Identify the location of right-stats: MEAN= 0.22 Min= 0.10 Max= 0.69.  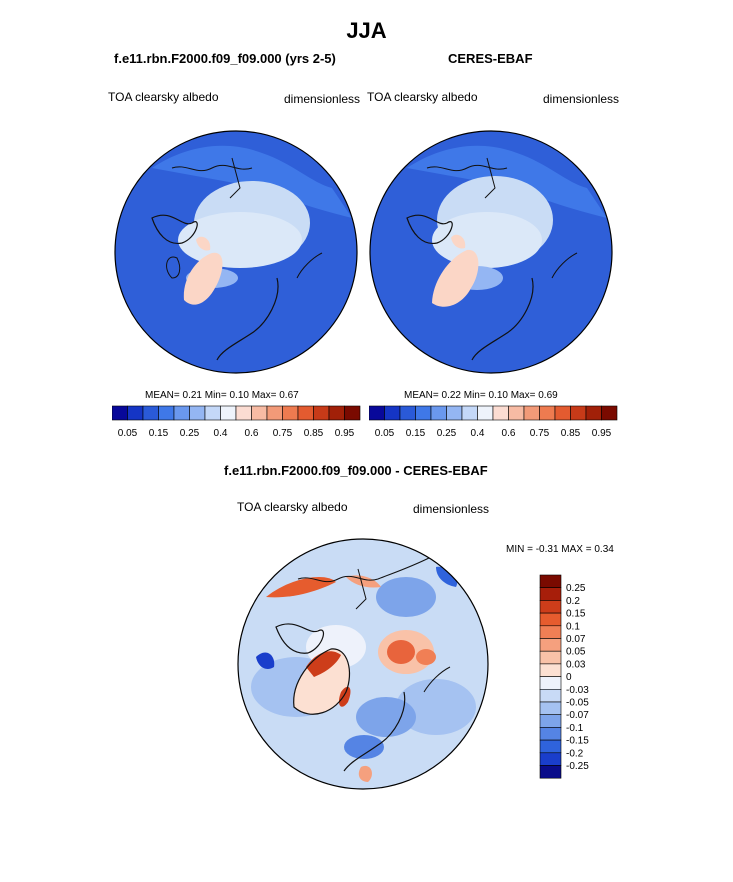
(481, 395).